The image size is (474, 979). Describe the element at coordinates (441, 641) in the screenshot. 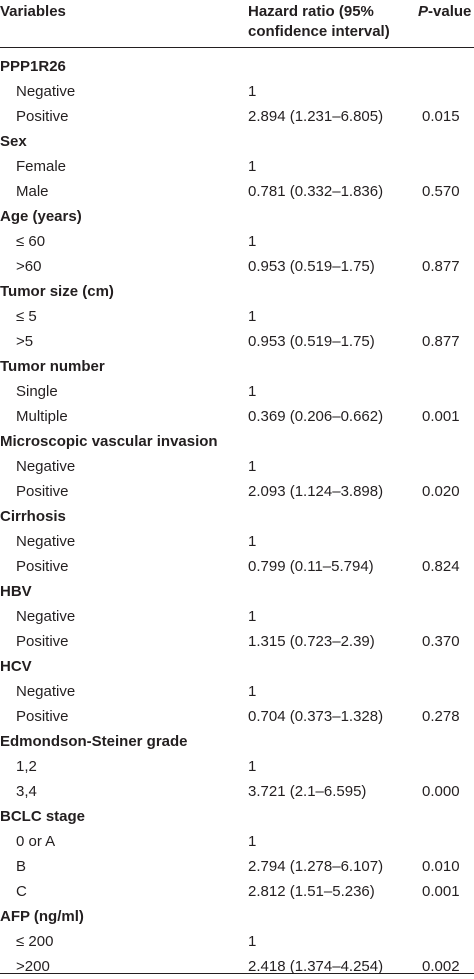

I see `p-value-cell: 0.370` at that location.